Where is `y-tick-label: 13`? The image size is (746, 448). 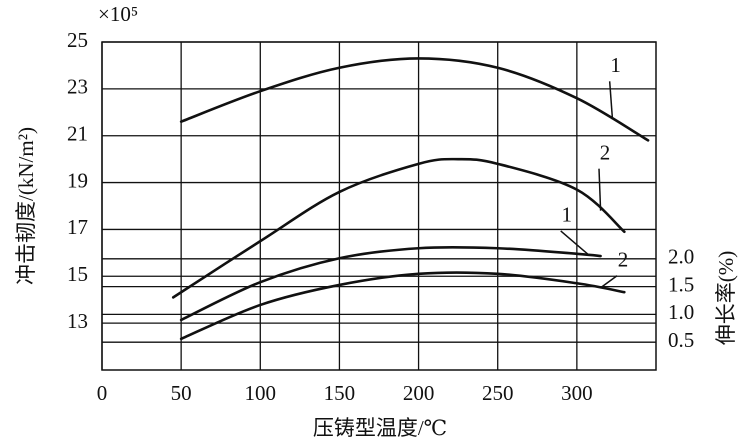
y-tick-label: 13 is located at coordinates (77, 321).